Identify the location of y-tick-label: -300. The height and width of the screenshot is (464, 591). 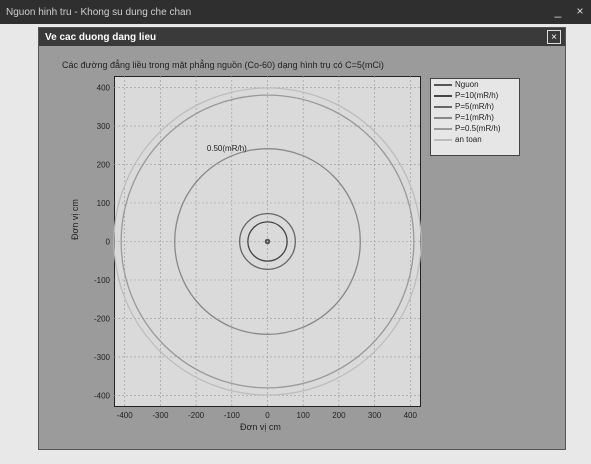
(102, 357).